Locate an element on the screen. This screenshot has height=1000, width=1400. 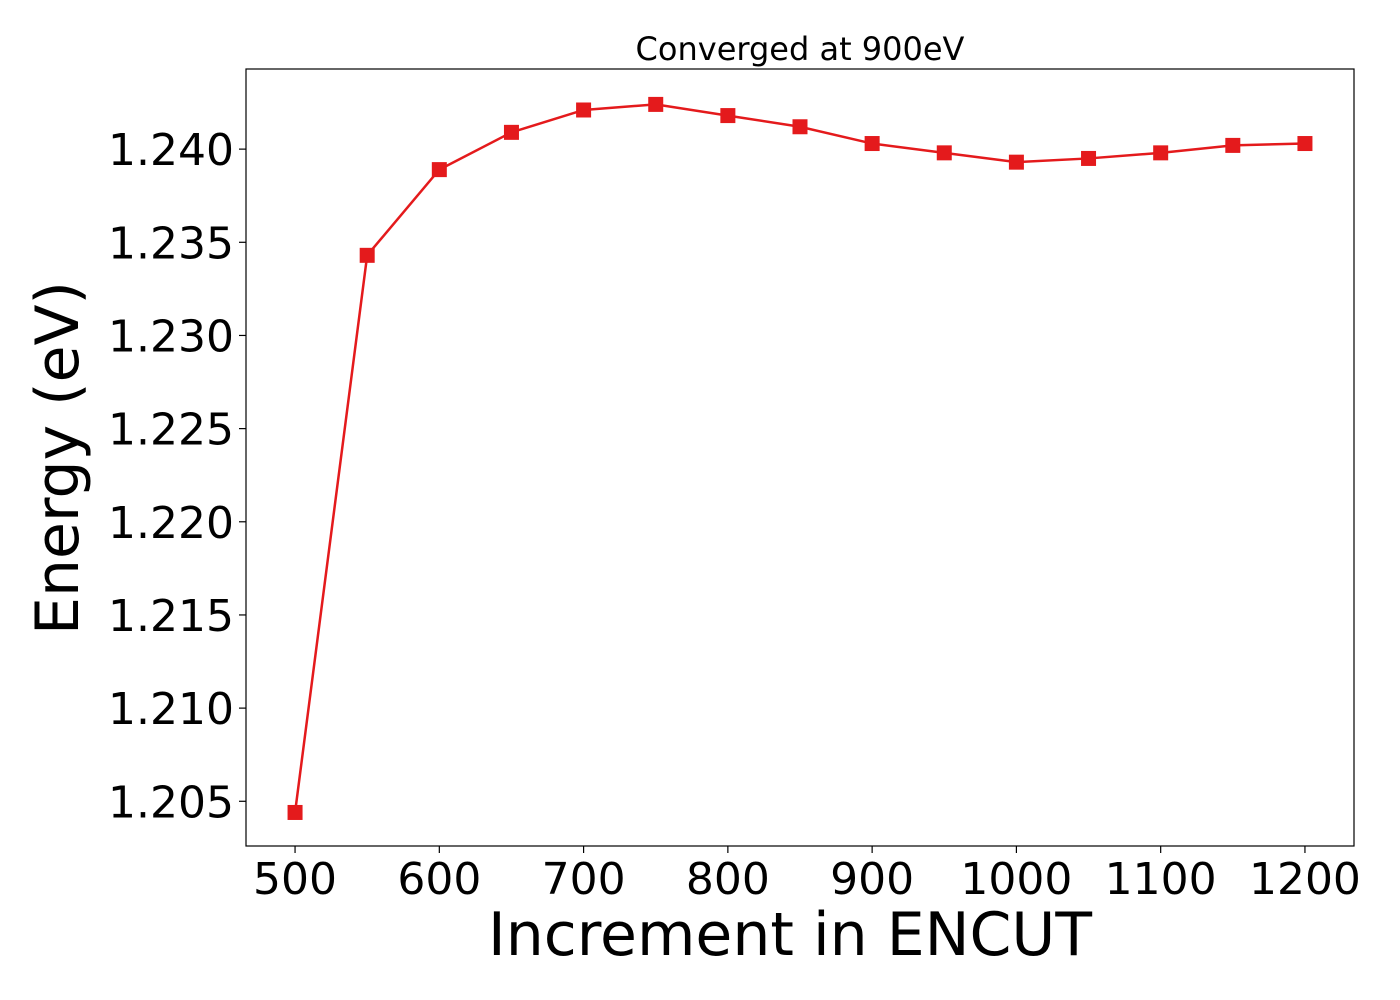
x-tick-label: 1100 is located at coordinates (1161, 879).